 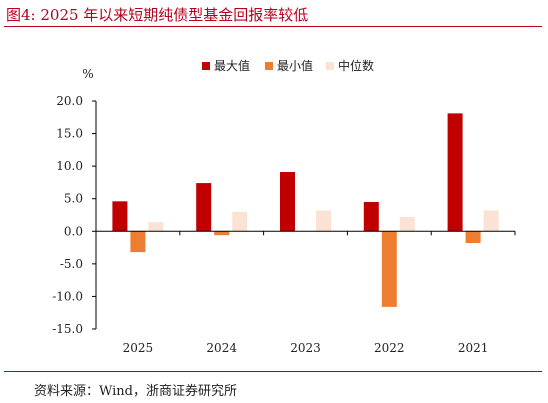 What do you see at coordinates (232, 65) in the screenshot?
I see `legend-label: 最大值` at bounding box center [232, 65].